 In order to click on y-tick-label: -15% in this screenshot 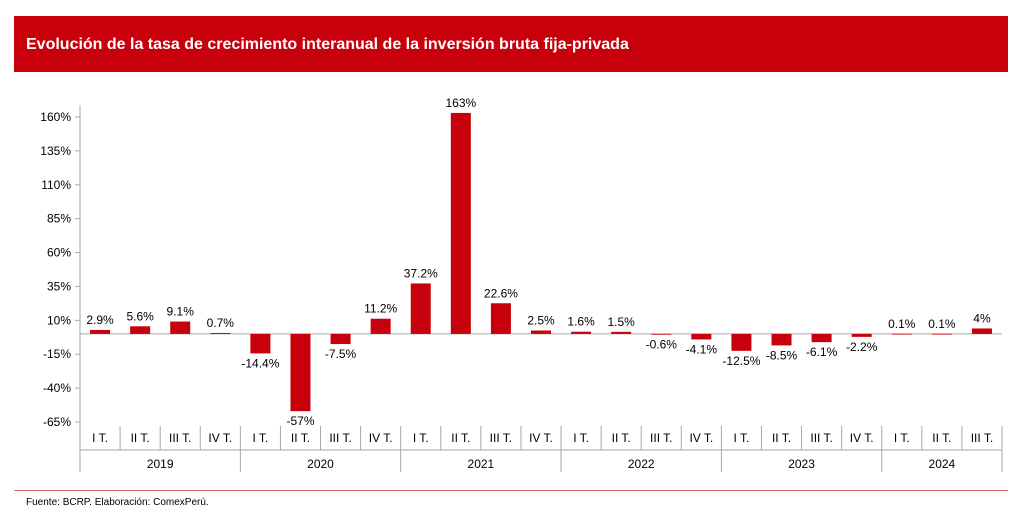, I will do `click(57, 354)`.